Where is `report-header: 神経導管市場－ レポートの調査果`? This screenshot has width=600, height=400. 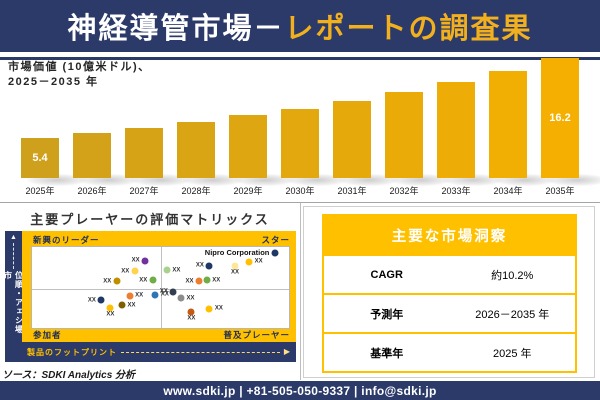
report-header: 神経導管市場－ レポートの調査果 is located at coordinates (300, 26).